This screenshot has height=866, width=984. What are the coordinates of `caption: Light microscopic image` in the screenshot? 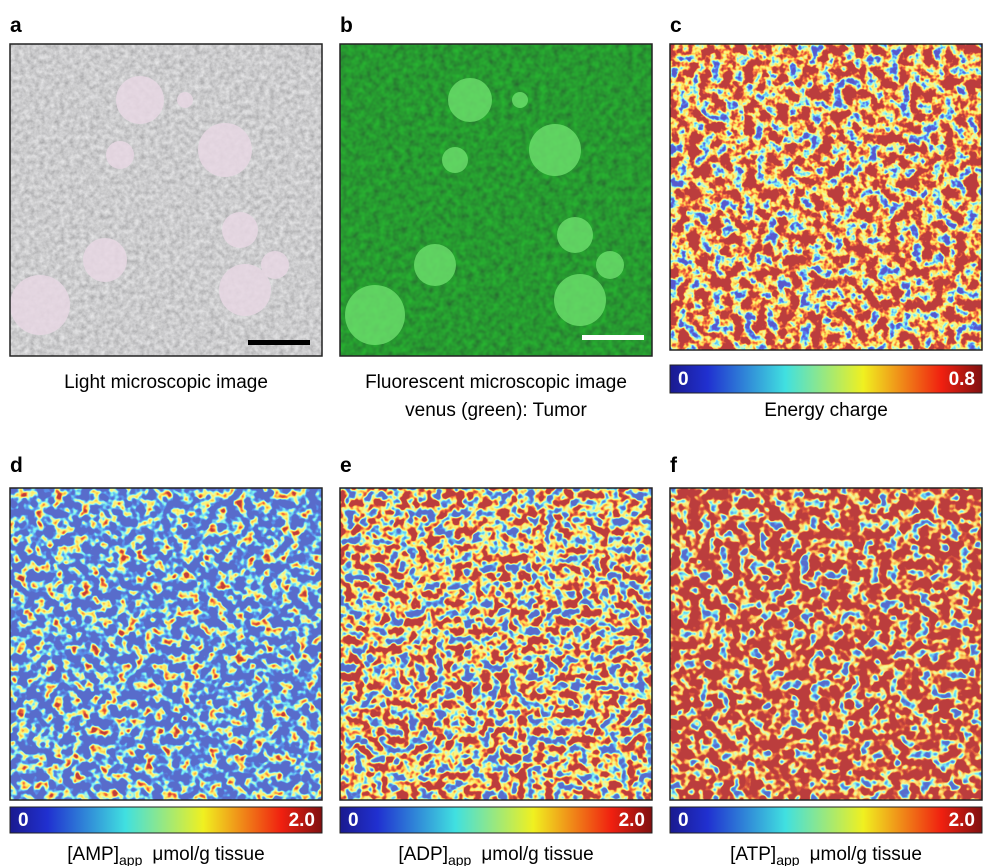 It's located at (166, 382).